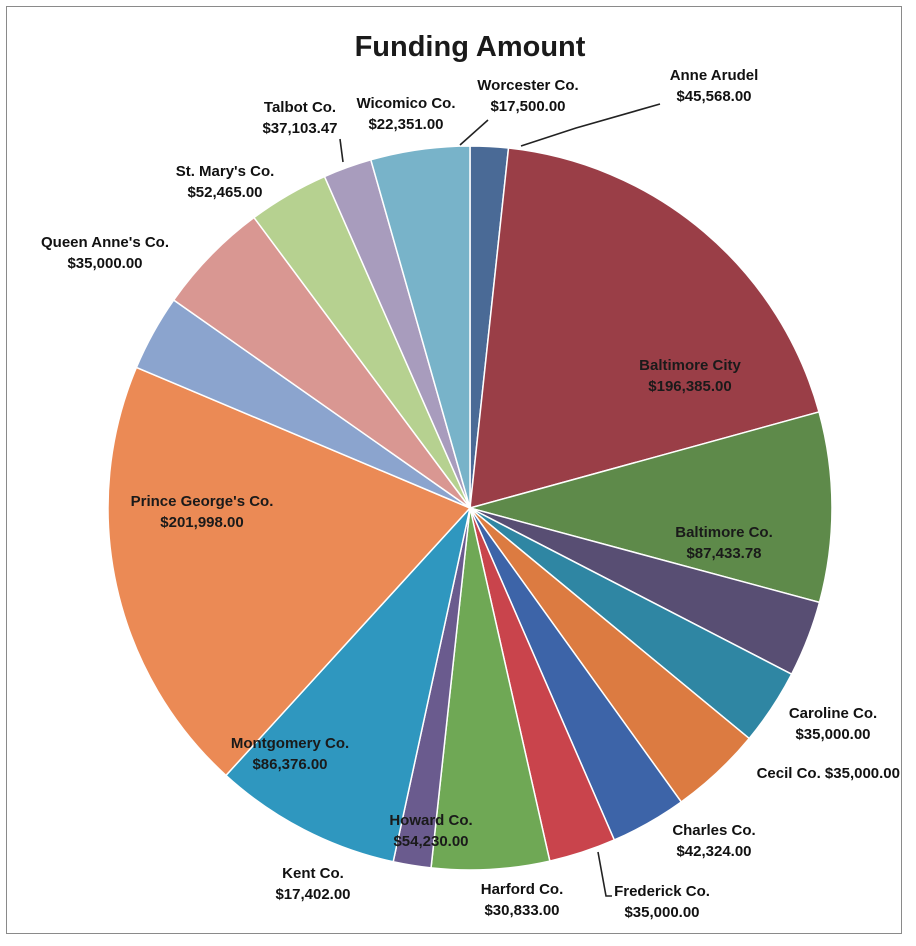 Image resolution: width=916 pixels, height=946 pixels. I want to click on data-label-caroline-co-value: $35,000.00, so click(832, 734).